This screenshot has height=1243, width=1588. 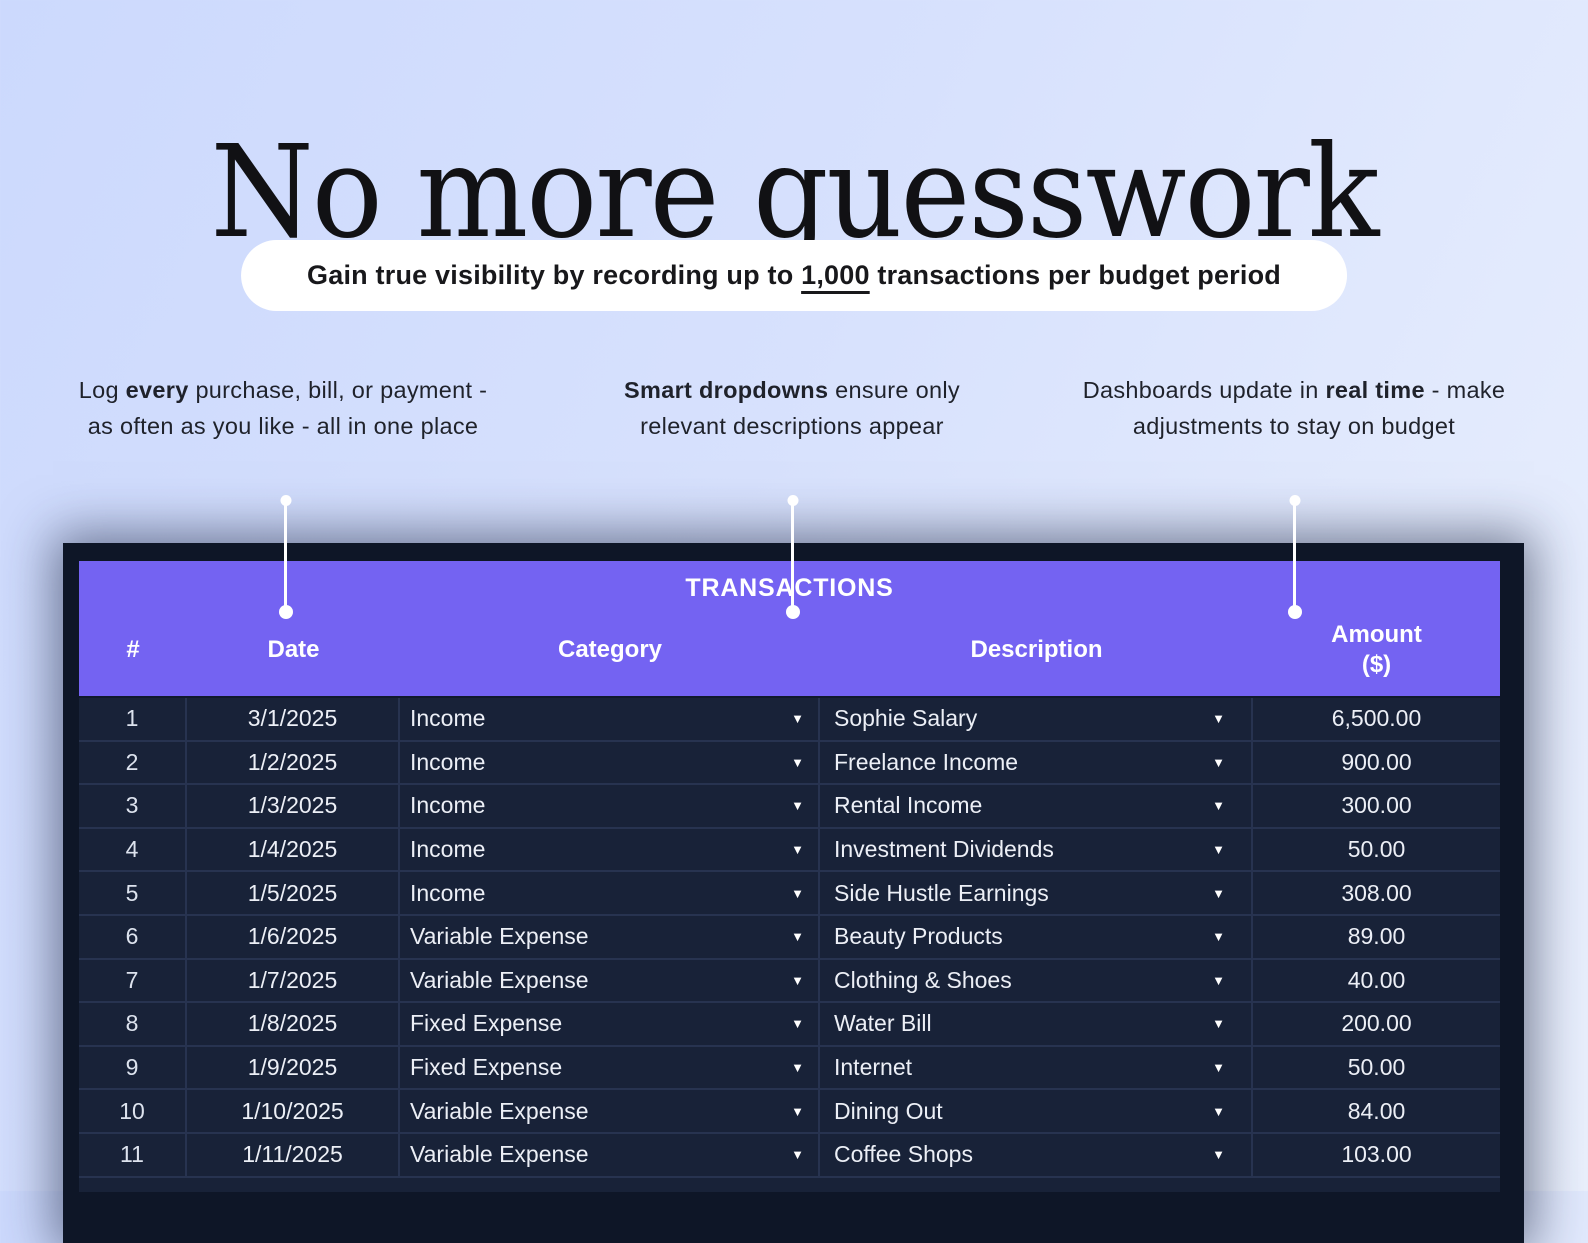 What do you see at coordinates (293, 849) in the screenshot?
I see `date-cell: 1/4/2025` at bounding box center [293, 849].